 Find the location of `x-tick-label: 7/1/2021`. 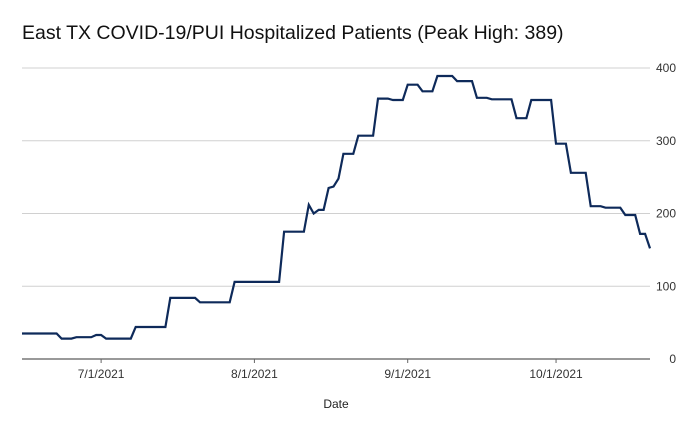

x-tick-label: 7/1/2021 is located at coordinates (101, 374).